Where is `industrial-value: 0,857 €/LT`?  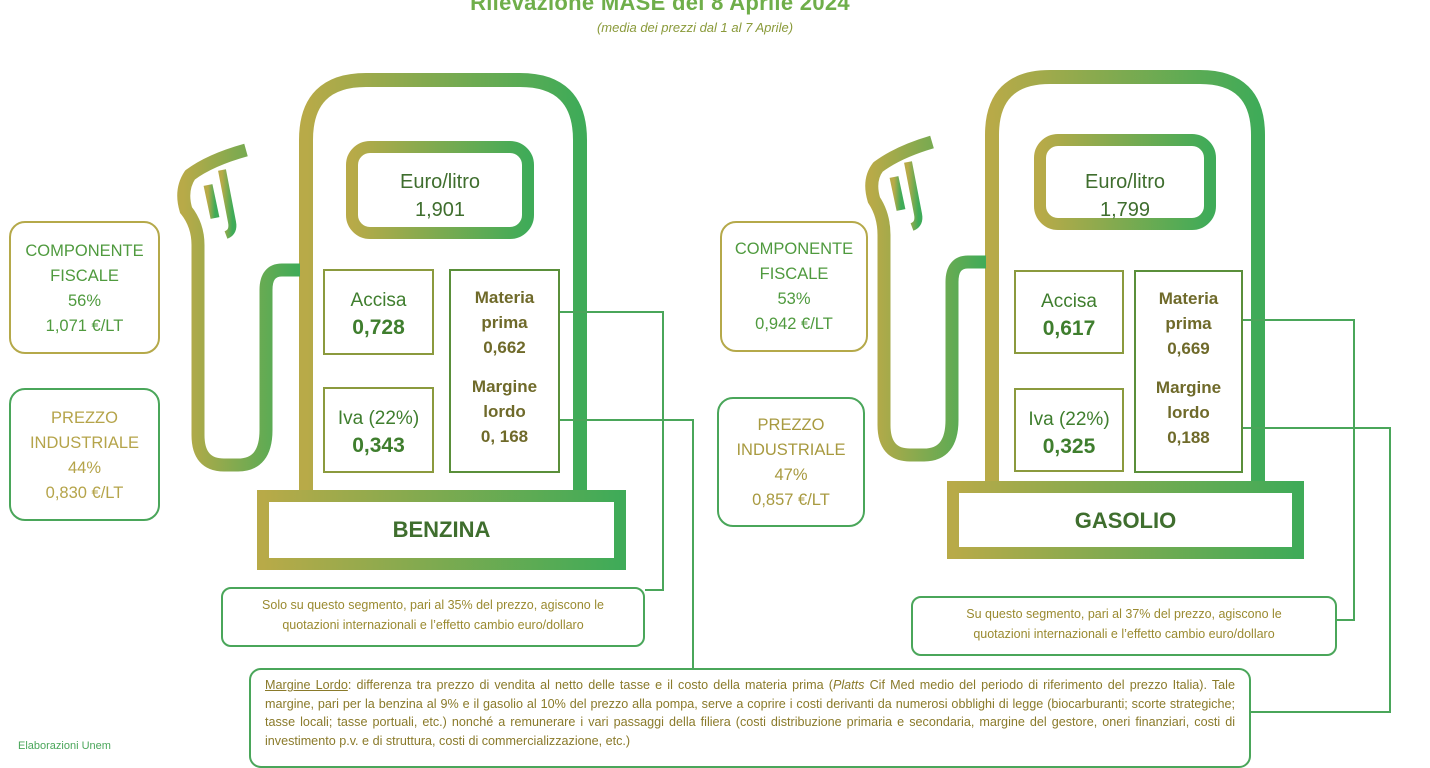
industrial-value: 0,857 €/LT is located at coordinates (791, 500).